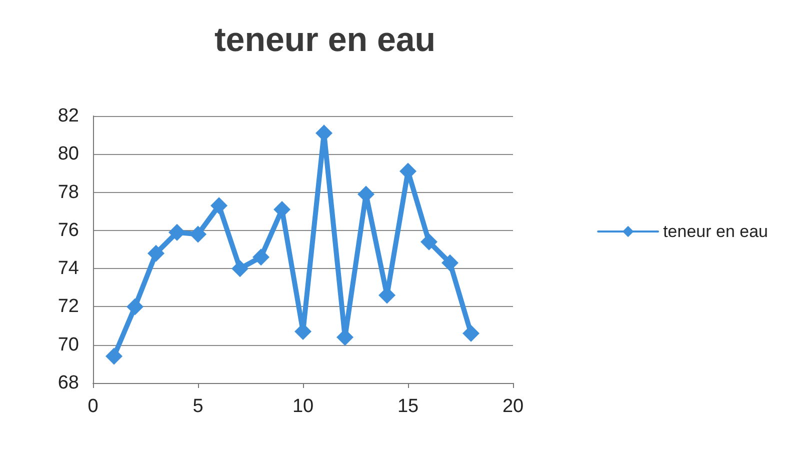 This screenshot has width=788, height=463. What do you see at coordinates (68, 230) in the screenshot?
I see `y-tick-label: 76` at bounding box center [68, 230].